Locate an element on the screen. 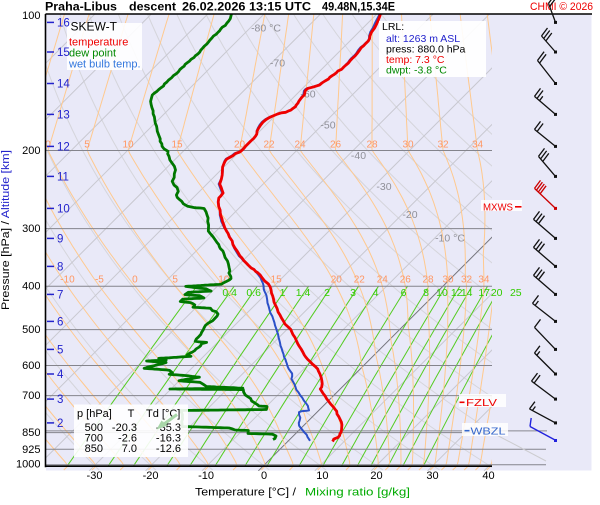 The image size is (600, 505). svg-text: 26.02.2026 13:15 UTC is located at coordinates (246, 8).